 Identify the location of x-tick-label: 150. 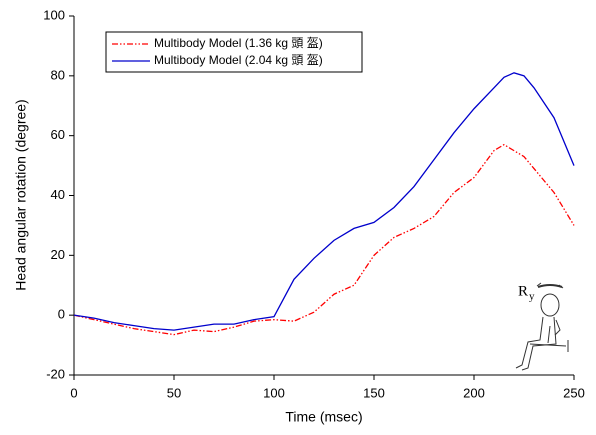
(374, 392).